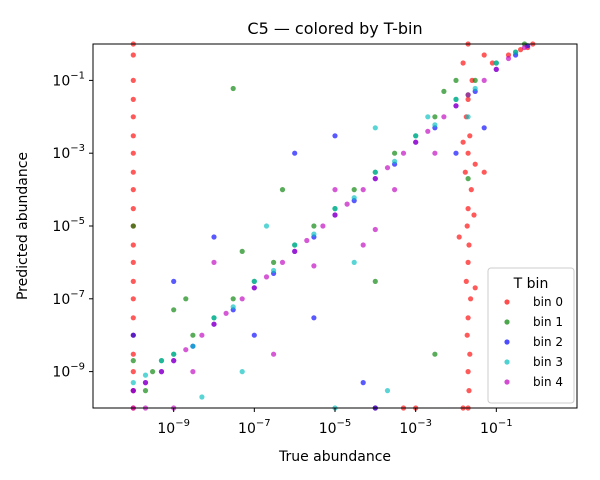 The width and height of the screenshot is (600, 480). Describe the element at coordinates (335, 427) in the screenshot. I see `x-tick-label: 10⁻⁵` at that location.